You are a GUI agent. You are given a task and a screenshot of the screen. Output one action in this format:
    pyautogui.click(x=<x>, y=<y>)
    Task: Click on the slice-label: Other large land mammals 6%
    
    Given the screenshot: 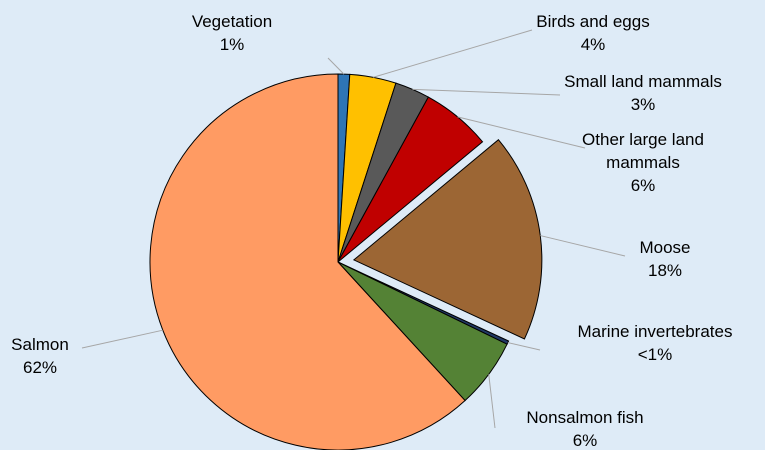 What is the action you would take?
    pyautogui.click(x=643, y=162)
    